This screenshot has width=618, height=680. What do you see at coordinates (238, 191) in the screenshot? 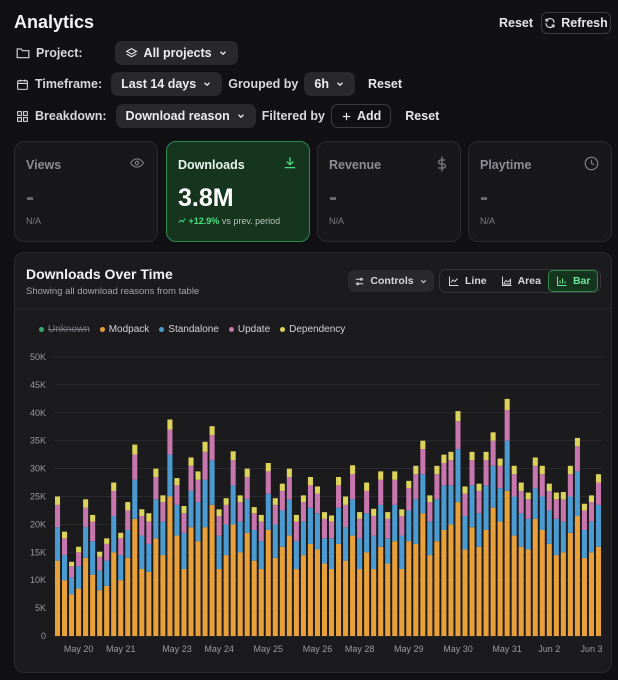
I see `card-downloads: Downloads 3.8M +12.9% vs prev. period` at bounding box center [238, 191].